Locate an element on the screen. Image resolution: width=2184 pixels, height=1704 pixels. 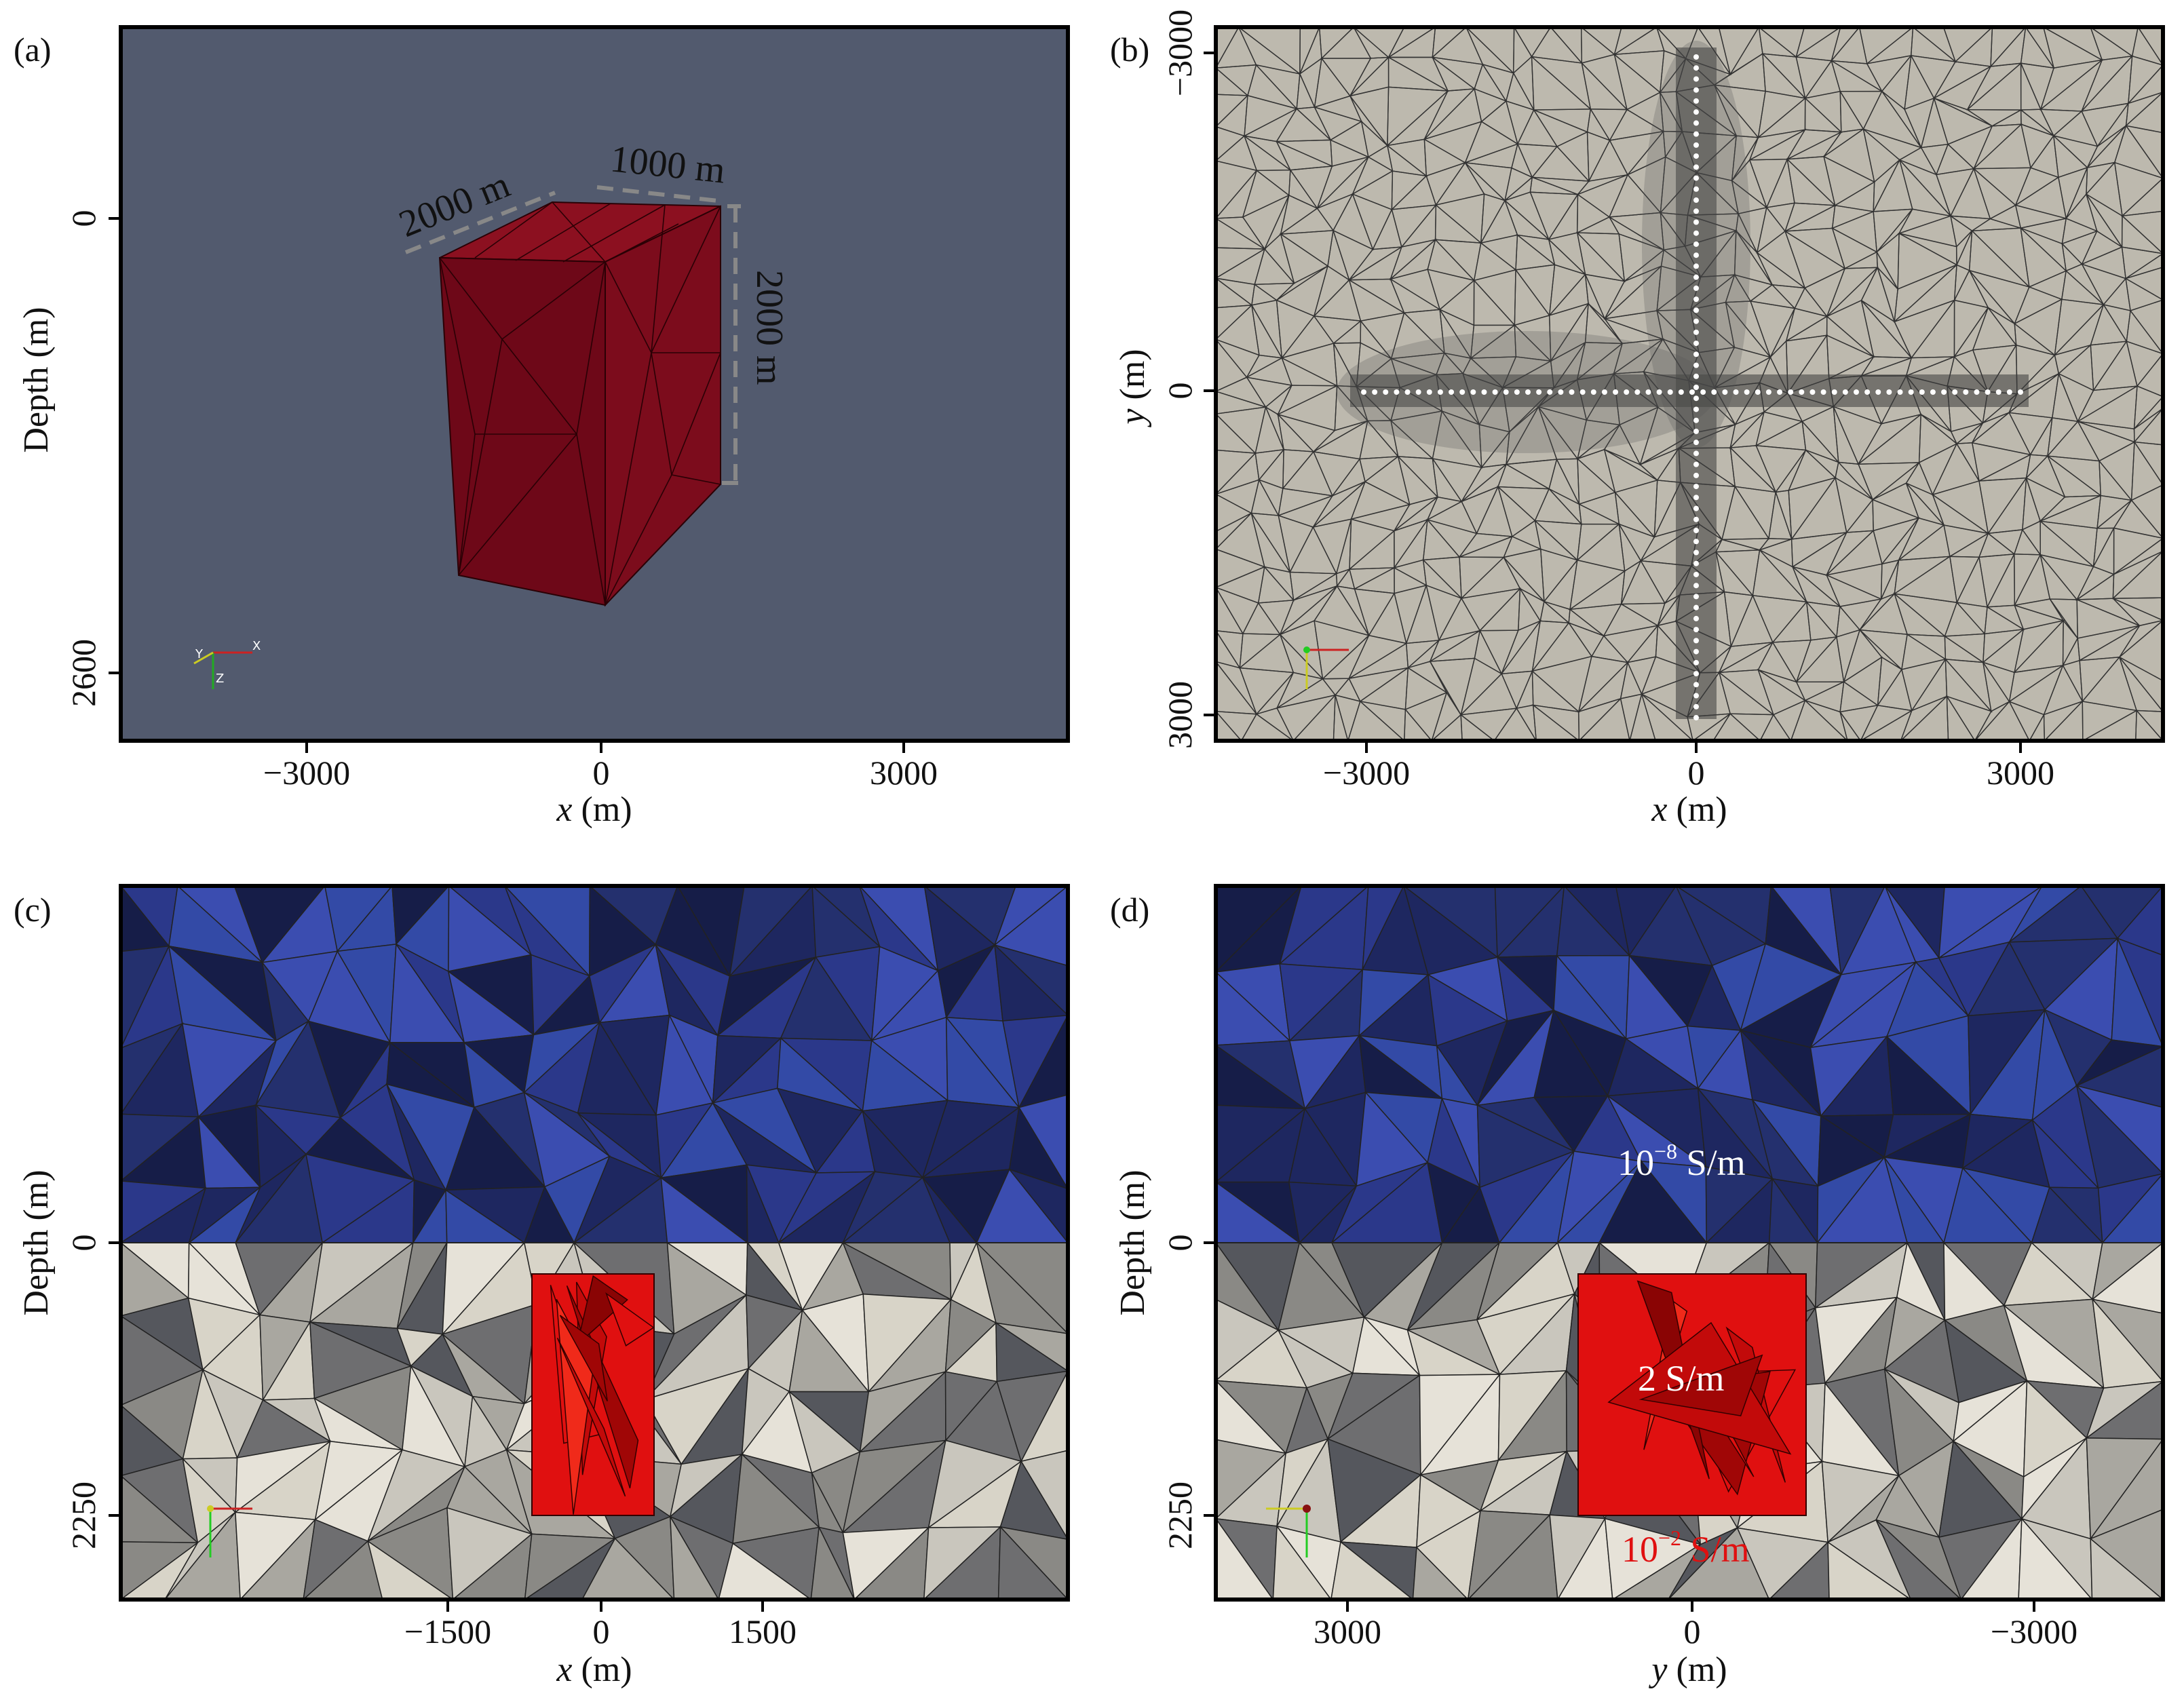
panel-a-xtick-2: 3000 is located at coordinates (904, 773).